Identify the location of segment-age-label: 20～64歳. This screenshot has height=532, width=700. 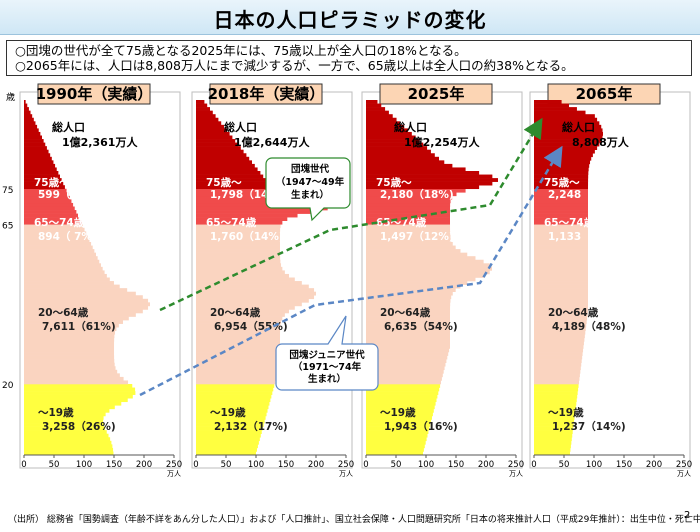
(573, 312).